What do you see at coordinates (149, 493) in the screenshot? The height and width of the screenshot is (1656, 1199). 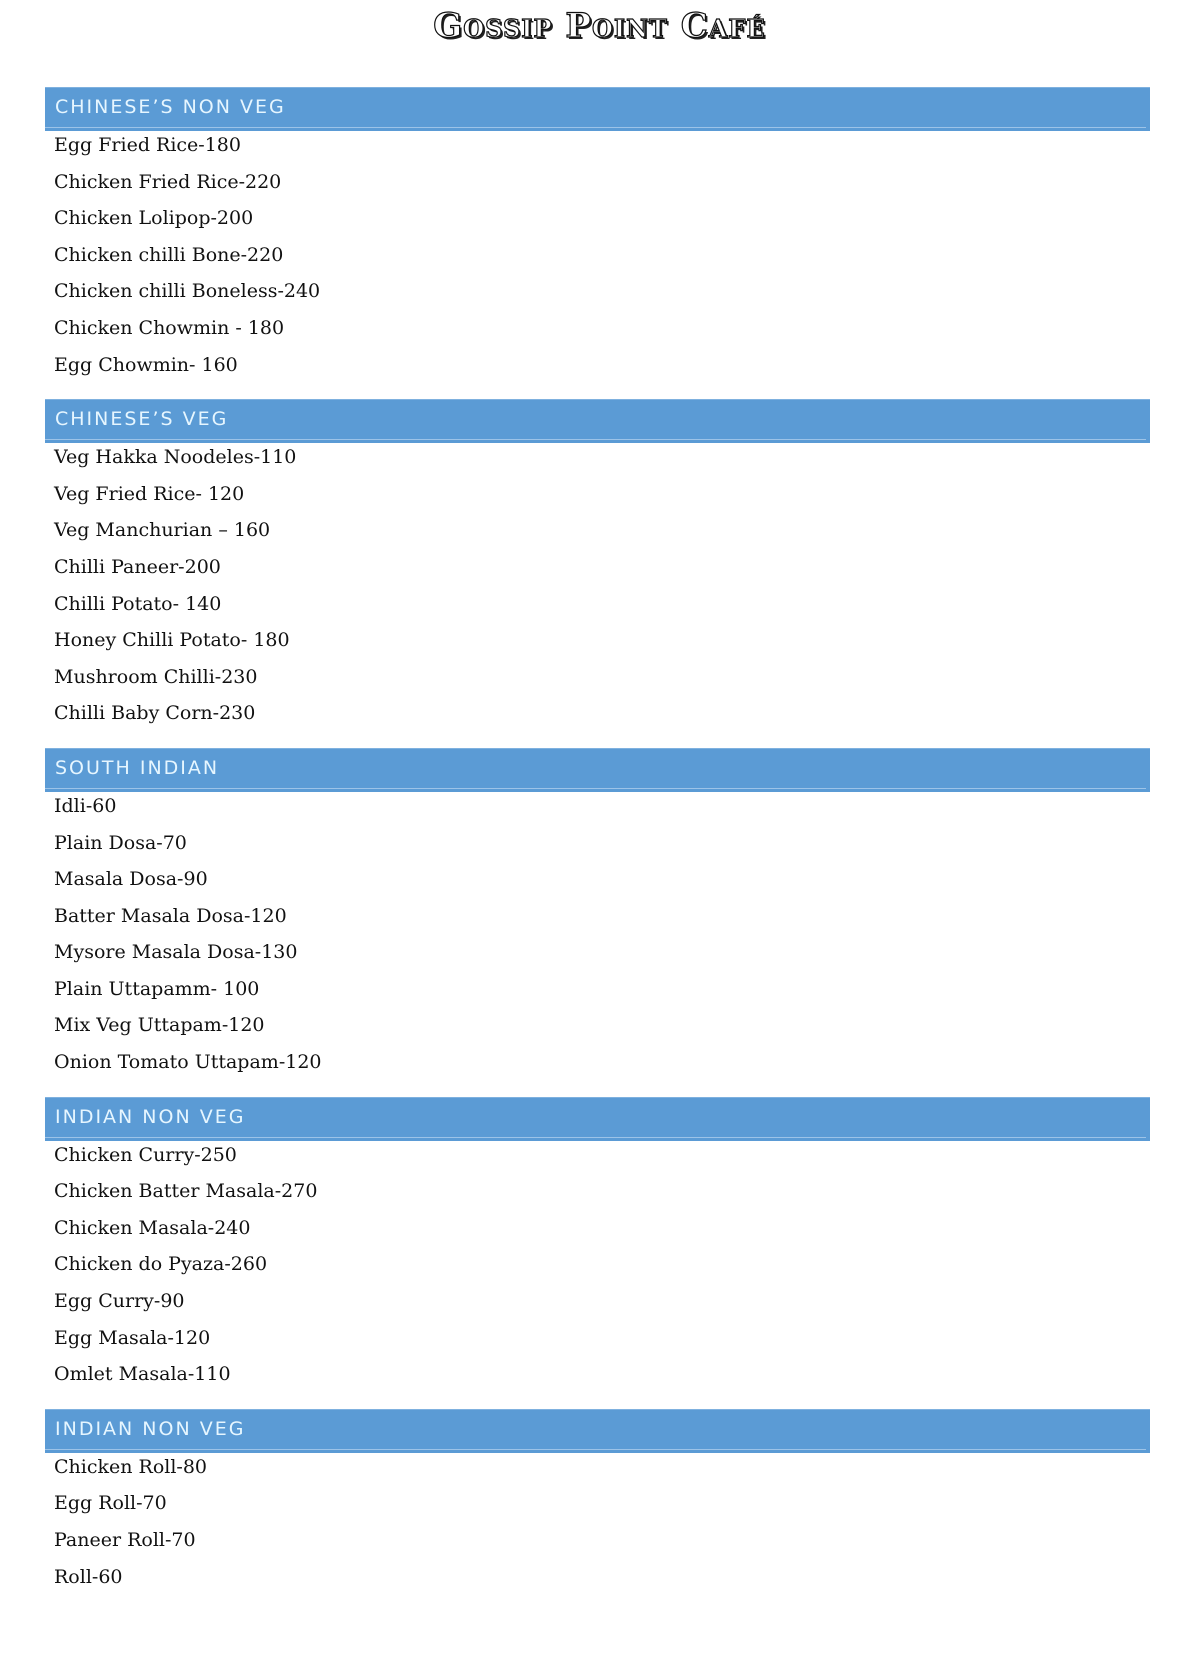 I see `menu-item: Veg Fried Rice- 120` at bounding box center [149, 493].